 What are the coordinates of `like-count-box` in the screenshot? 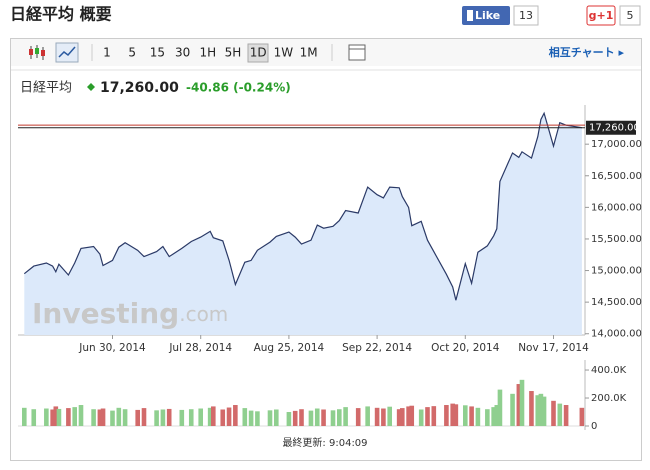 It's located at (526, 15).